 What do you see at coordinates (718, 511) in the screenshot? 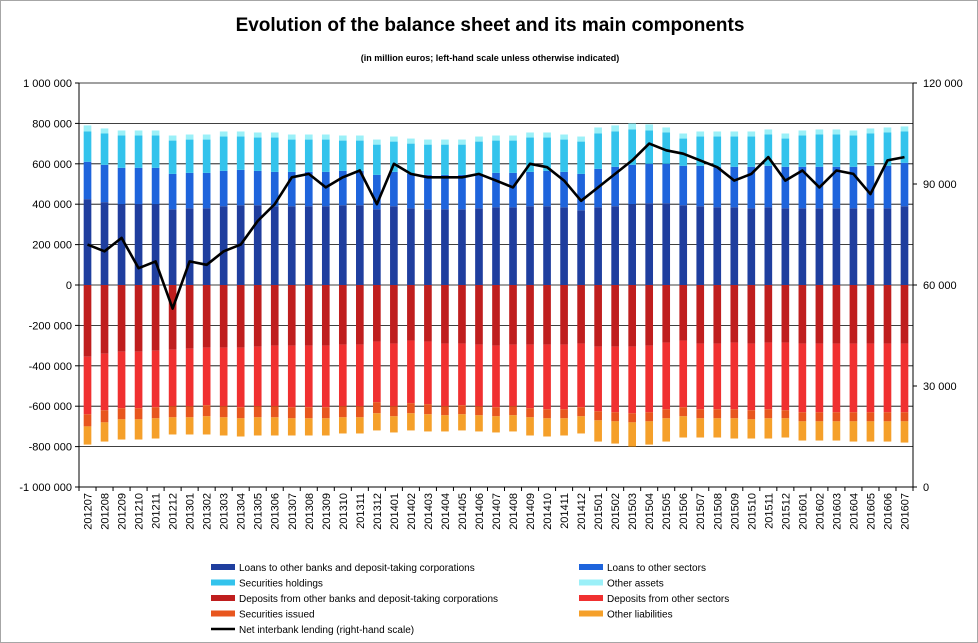
I see `x-axis-tick-label: 201508` at bounding box center [718, 511].